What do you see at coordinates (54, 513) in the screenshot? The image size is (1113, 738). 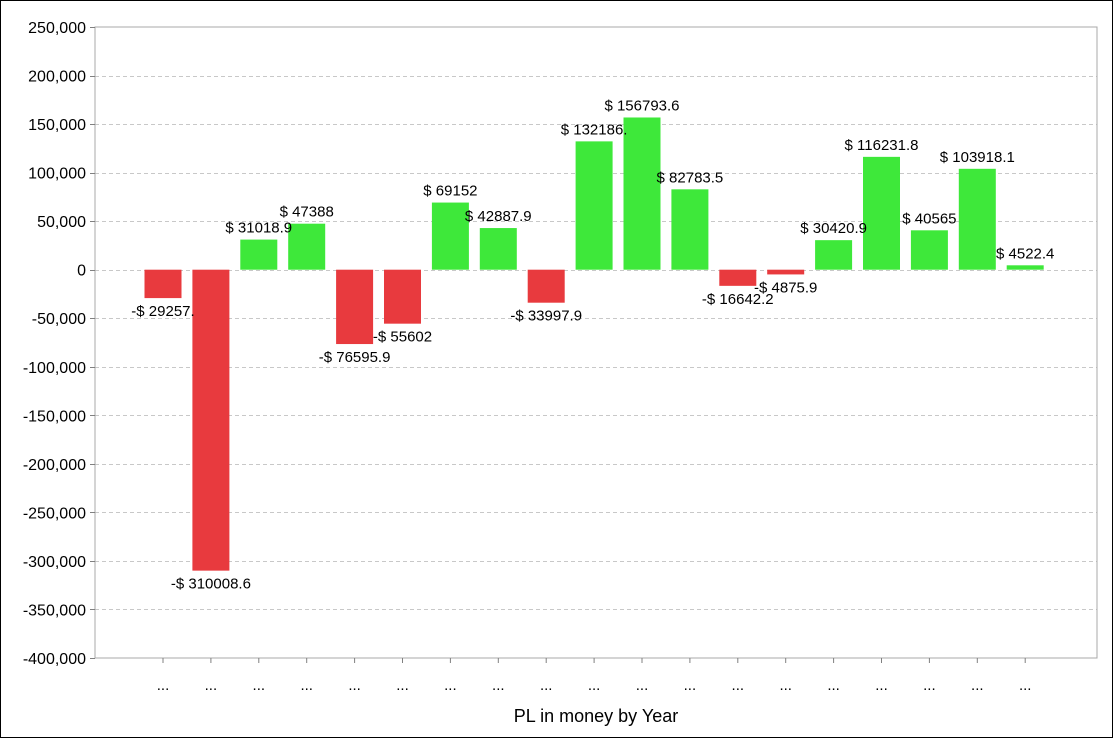 I see `y-tick-label: -250,000` at bounding box center [54, 513].